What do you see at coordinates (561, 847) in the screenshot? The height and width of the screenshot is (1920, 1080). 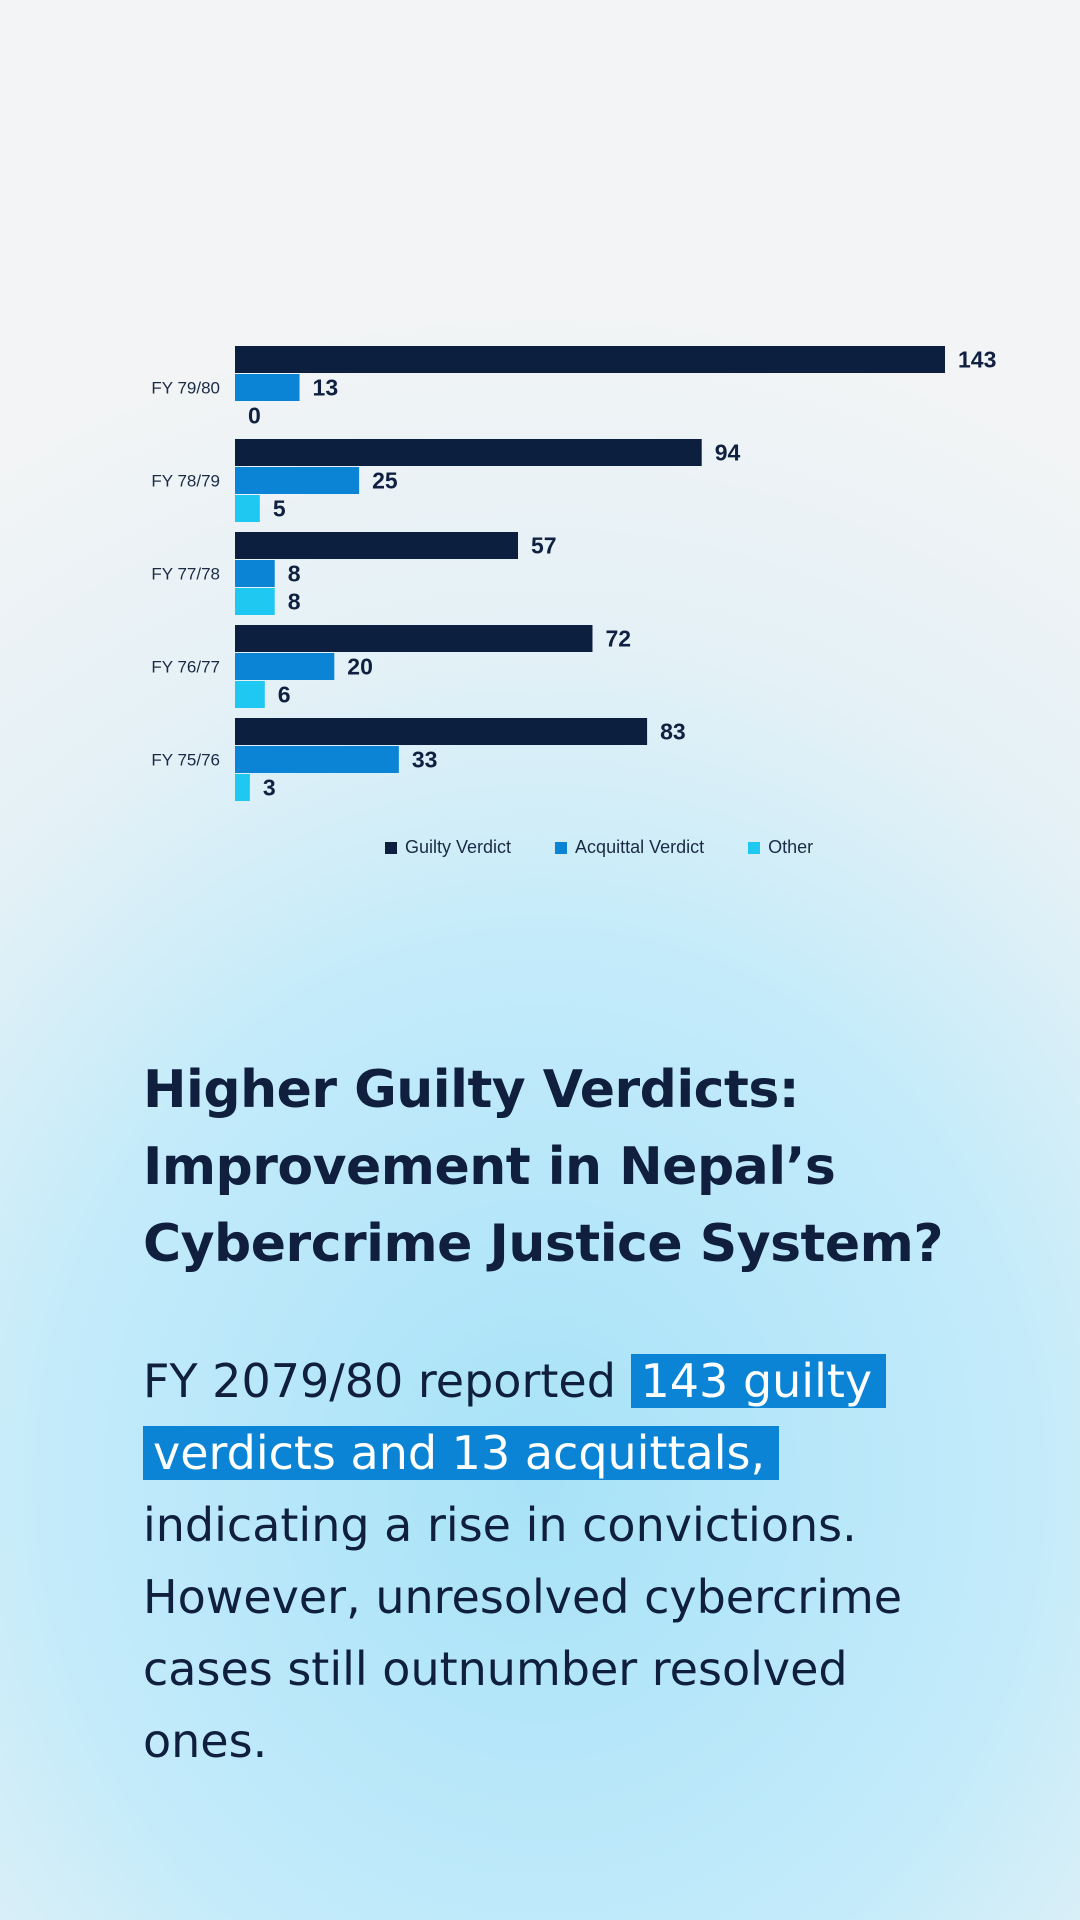 I see `legend-swatch-acquittal` at bounding box center [561, 847].